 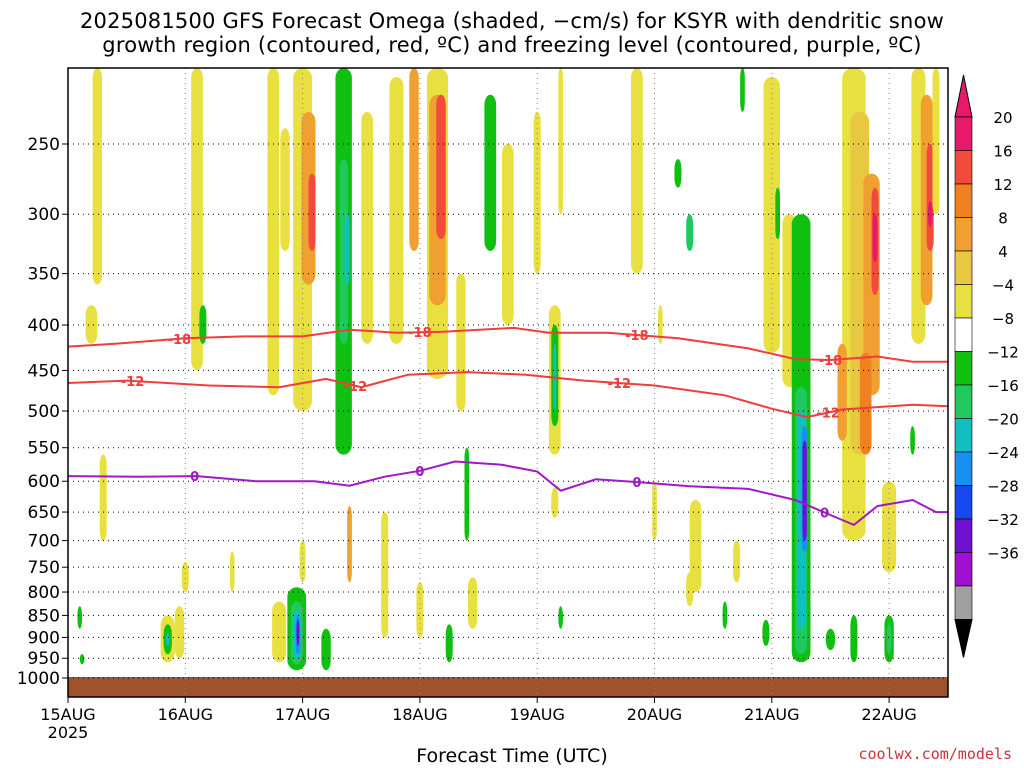 What do you see at coordinates (888, 714) in the screenshot?
I see `x-tick-label-22AUG: 22AUG` at bounding box center [888, 714].